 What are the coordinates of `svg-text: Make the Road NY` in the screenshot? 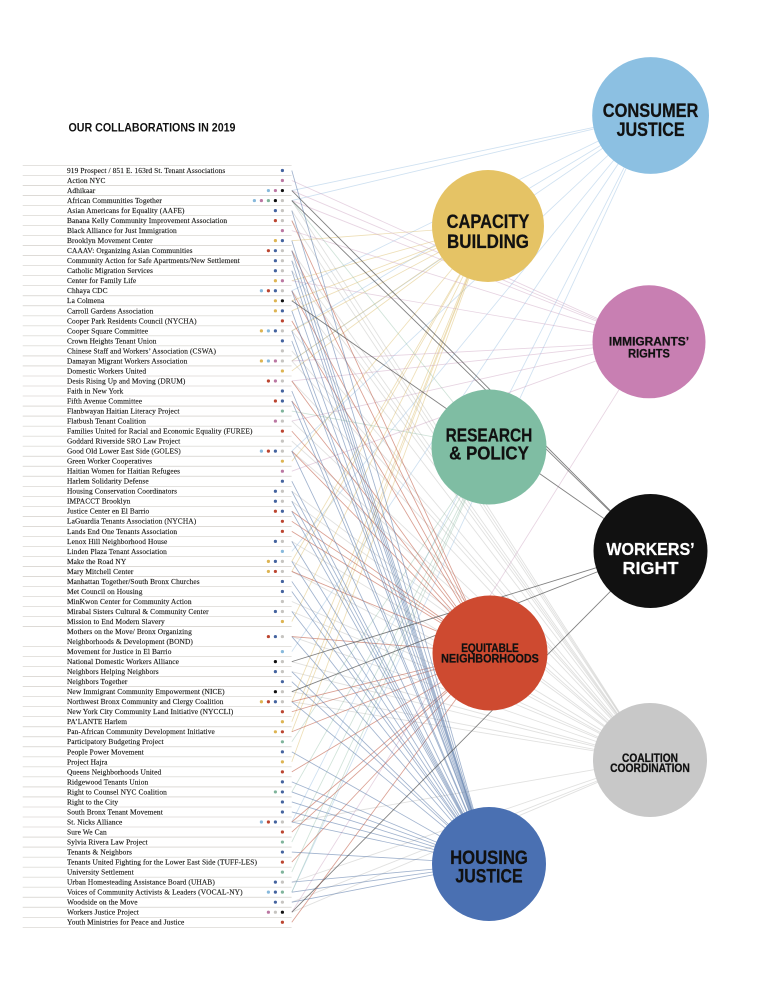 It's located at (97, 561).